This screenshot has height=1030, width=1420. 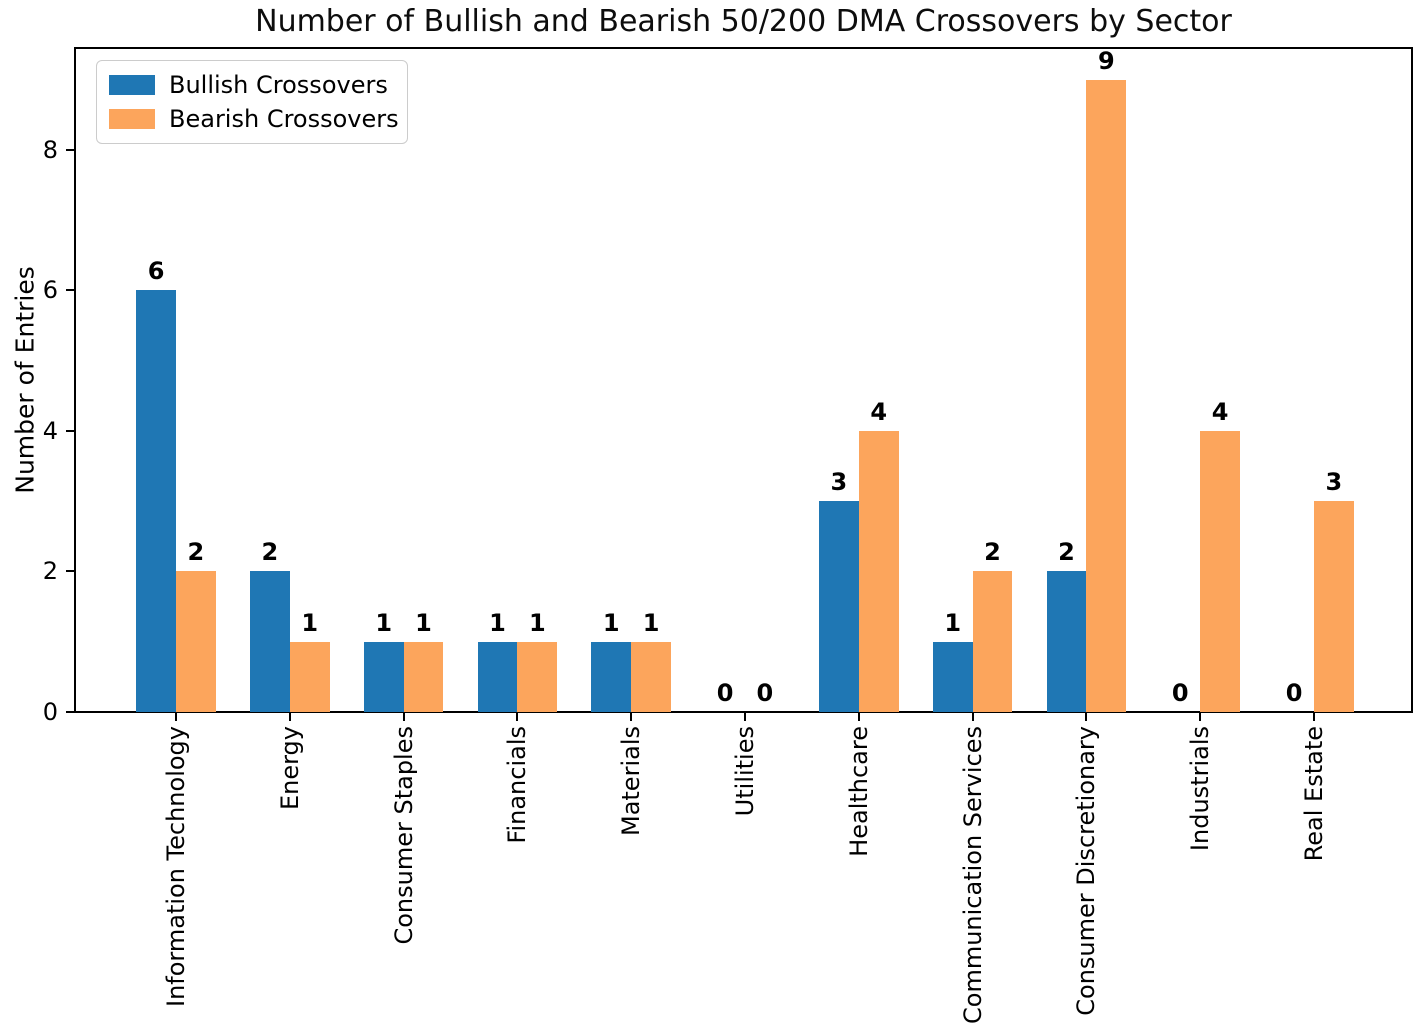 I want to click on y-tick-label: 2, so click(x=50, y=571).